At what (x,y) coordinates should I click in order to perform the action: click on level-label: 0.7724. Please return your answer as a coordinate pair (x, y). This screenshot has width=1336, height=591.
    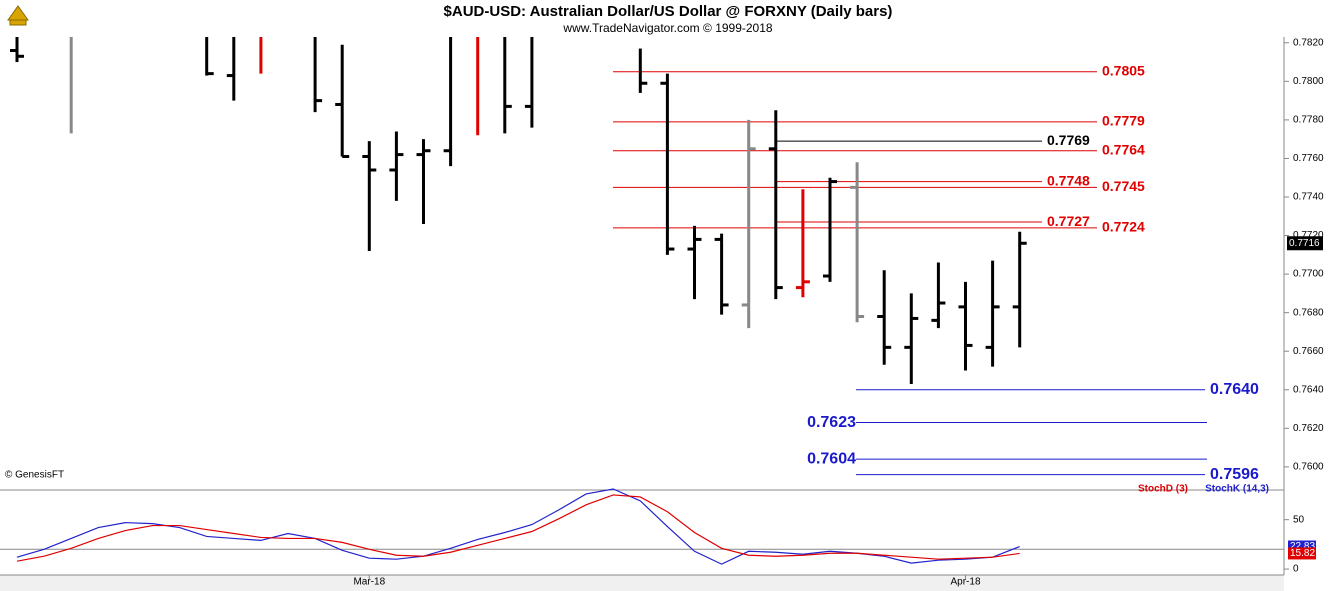
    Looking at the image, I should click on (1123, 227).